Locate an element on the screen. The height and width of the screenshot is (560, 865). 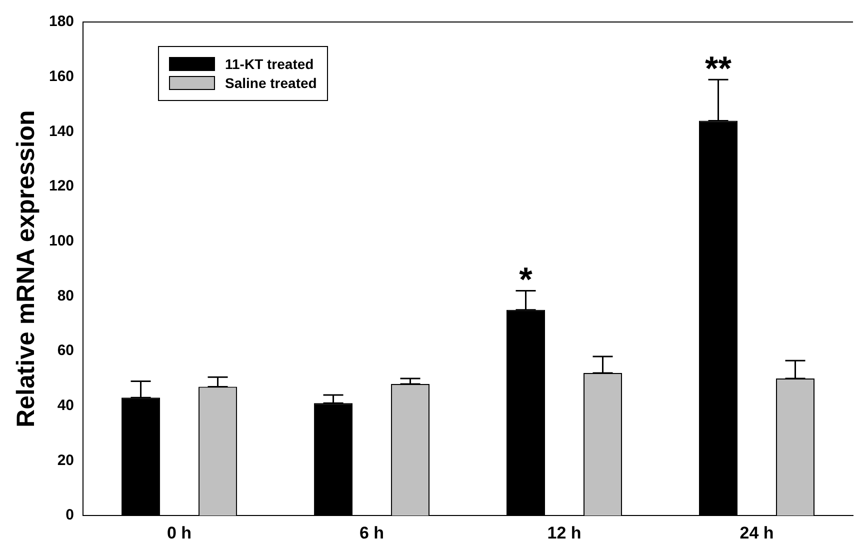
y-tick-label: 100 is located at coordinates (61, 241).